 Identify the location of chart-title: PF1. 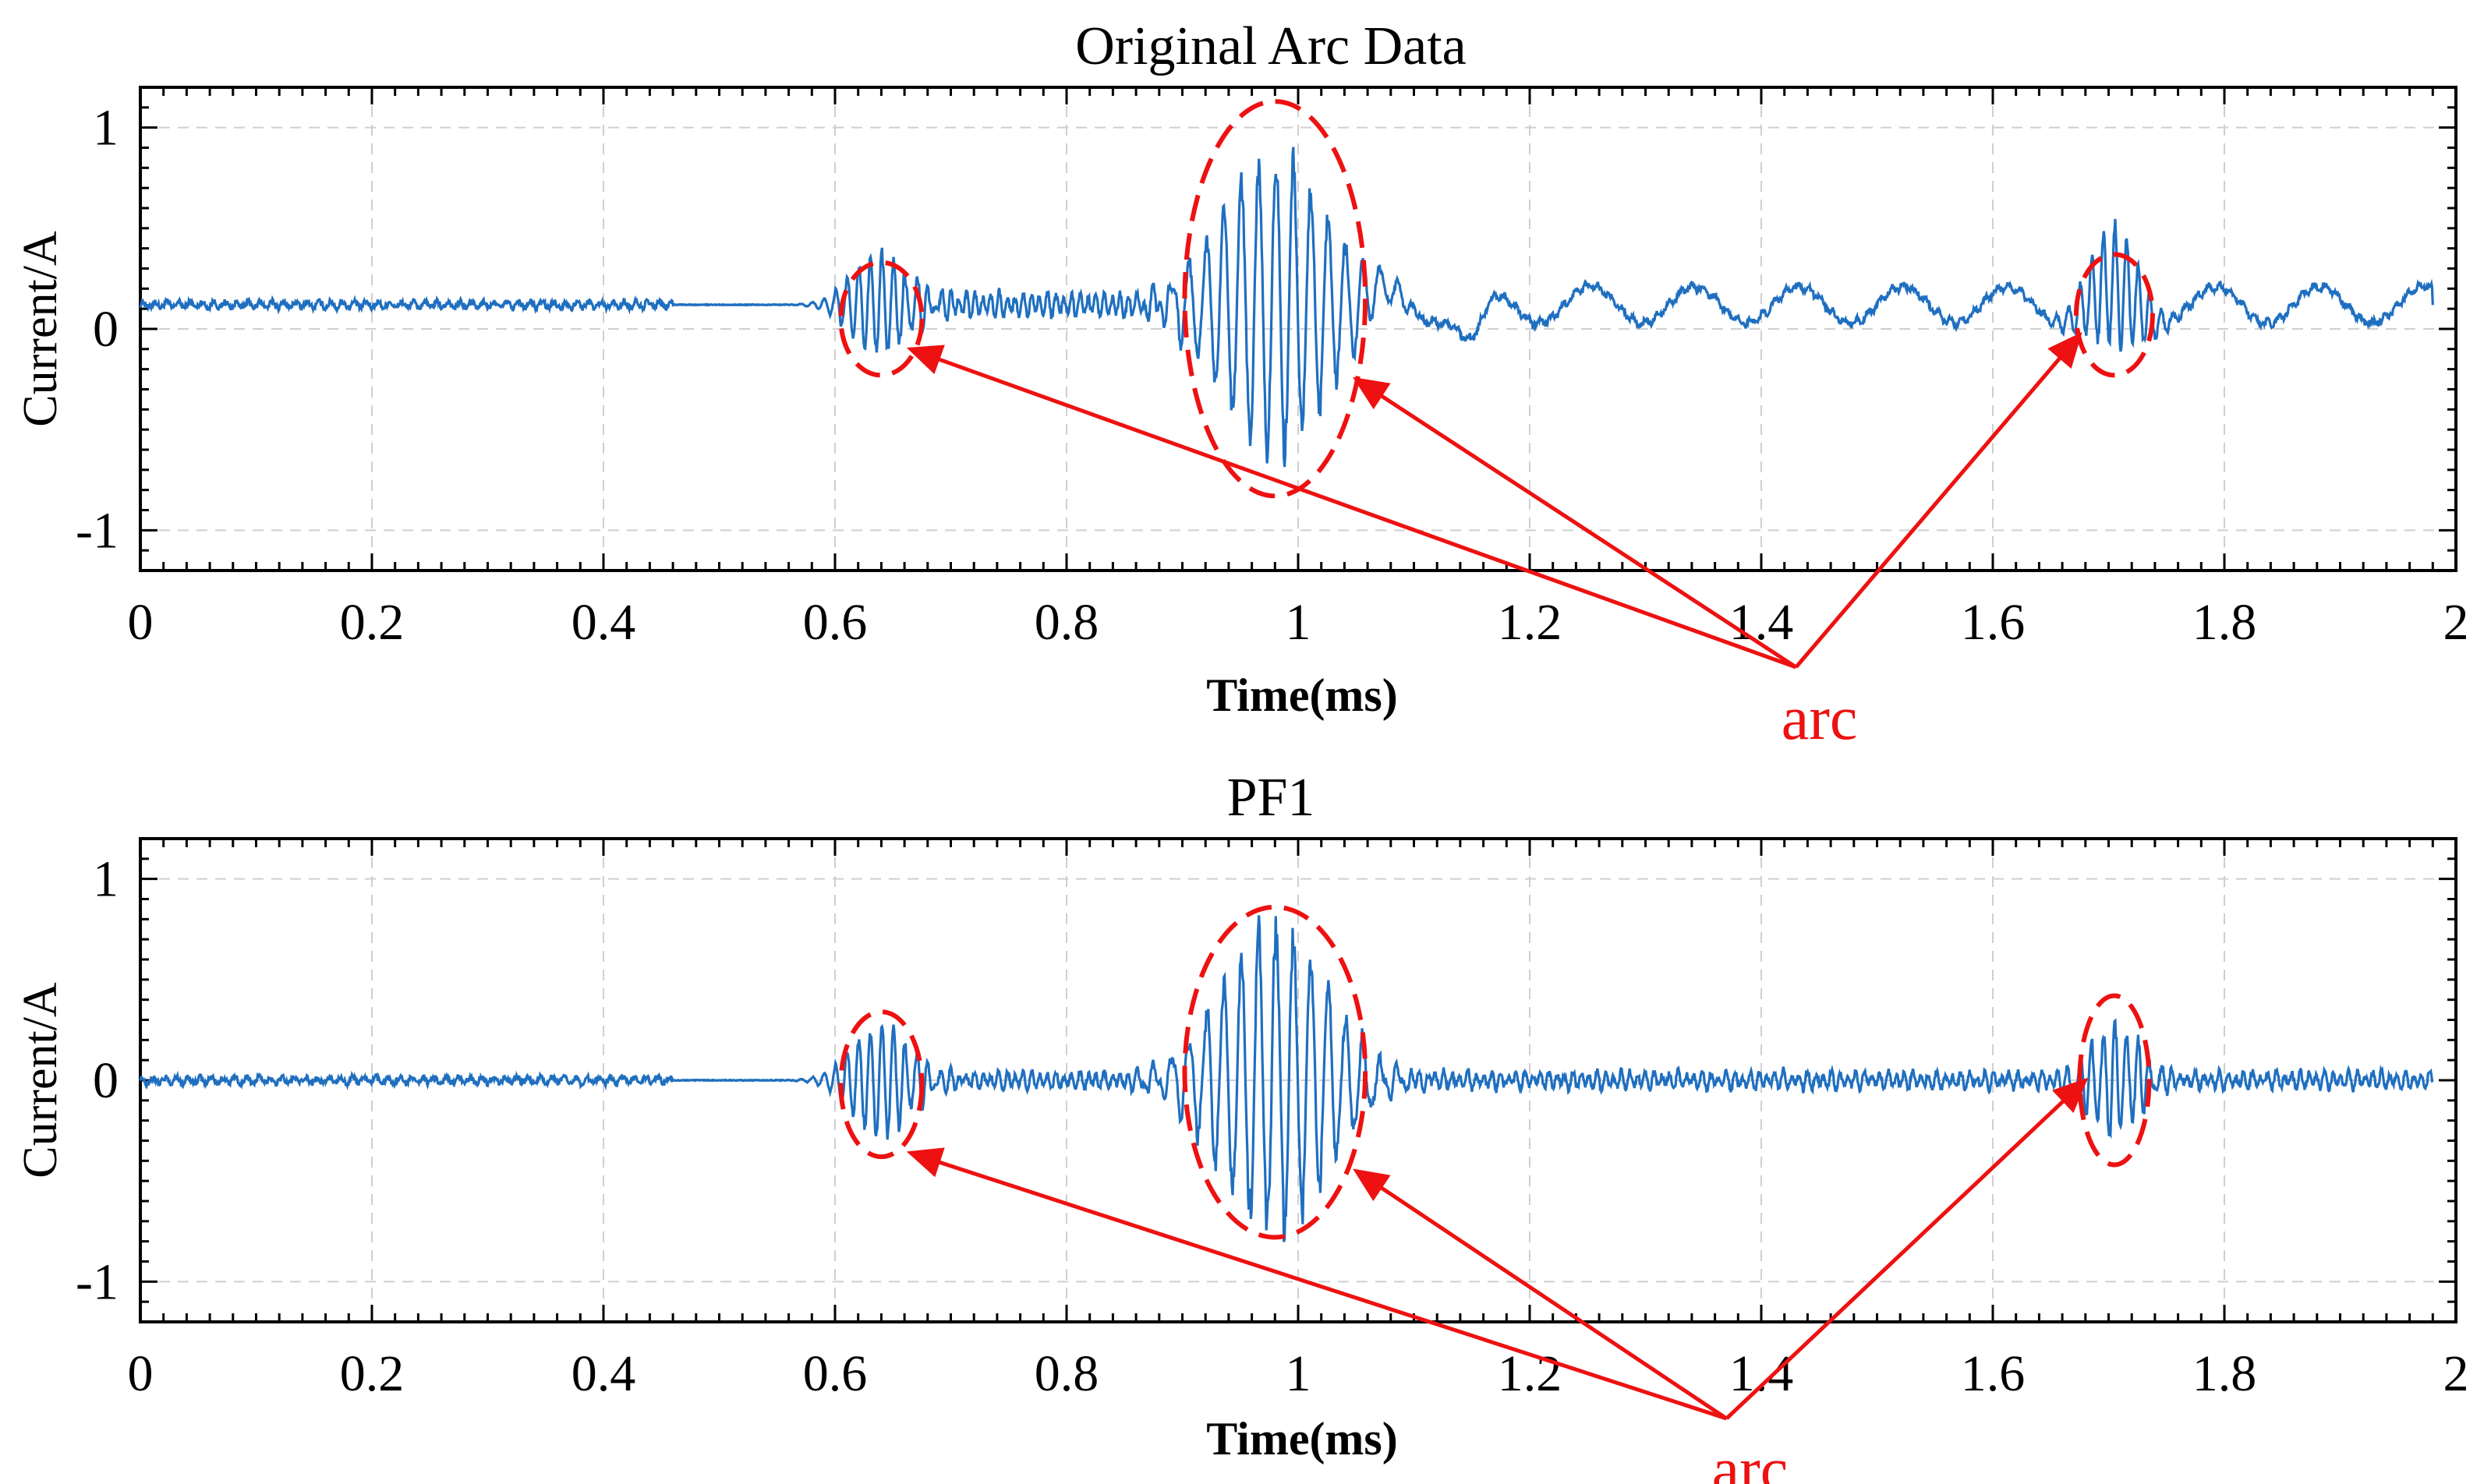
(1271, 798).